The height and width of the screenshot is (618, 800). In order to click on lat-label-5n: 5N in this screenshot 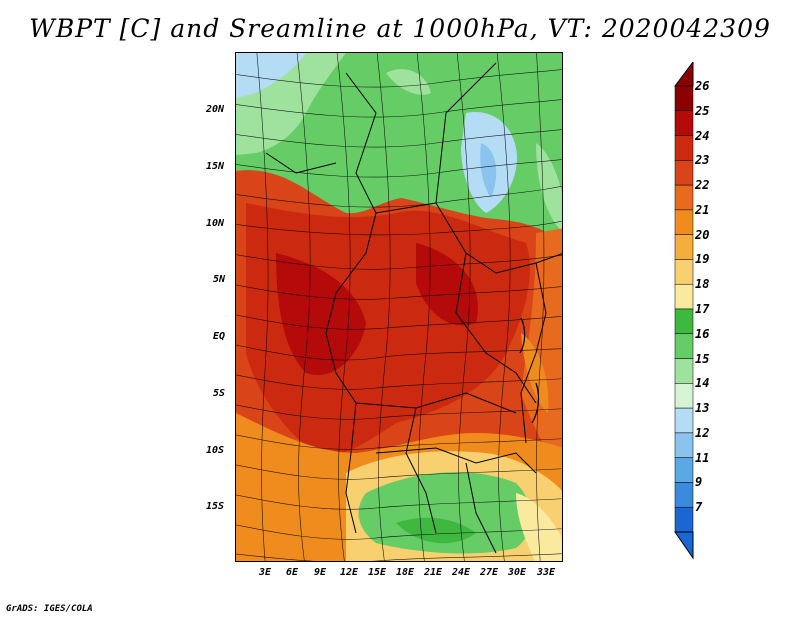, I will do `click(219, 279)`.